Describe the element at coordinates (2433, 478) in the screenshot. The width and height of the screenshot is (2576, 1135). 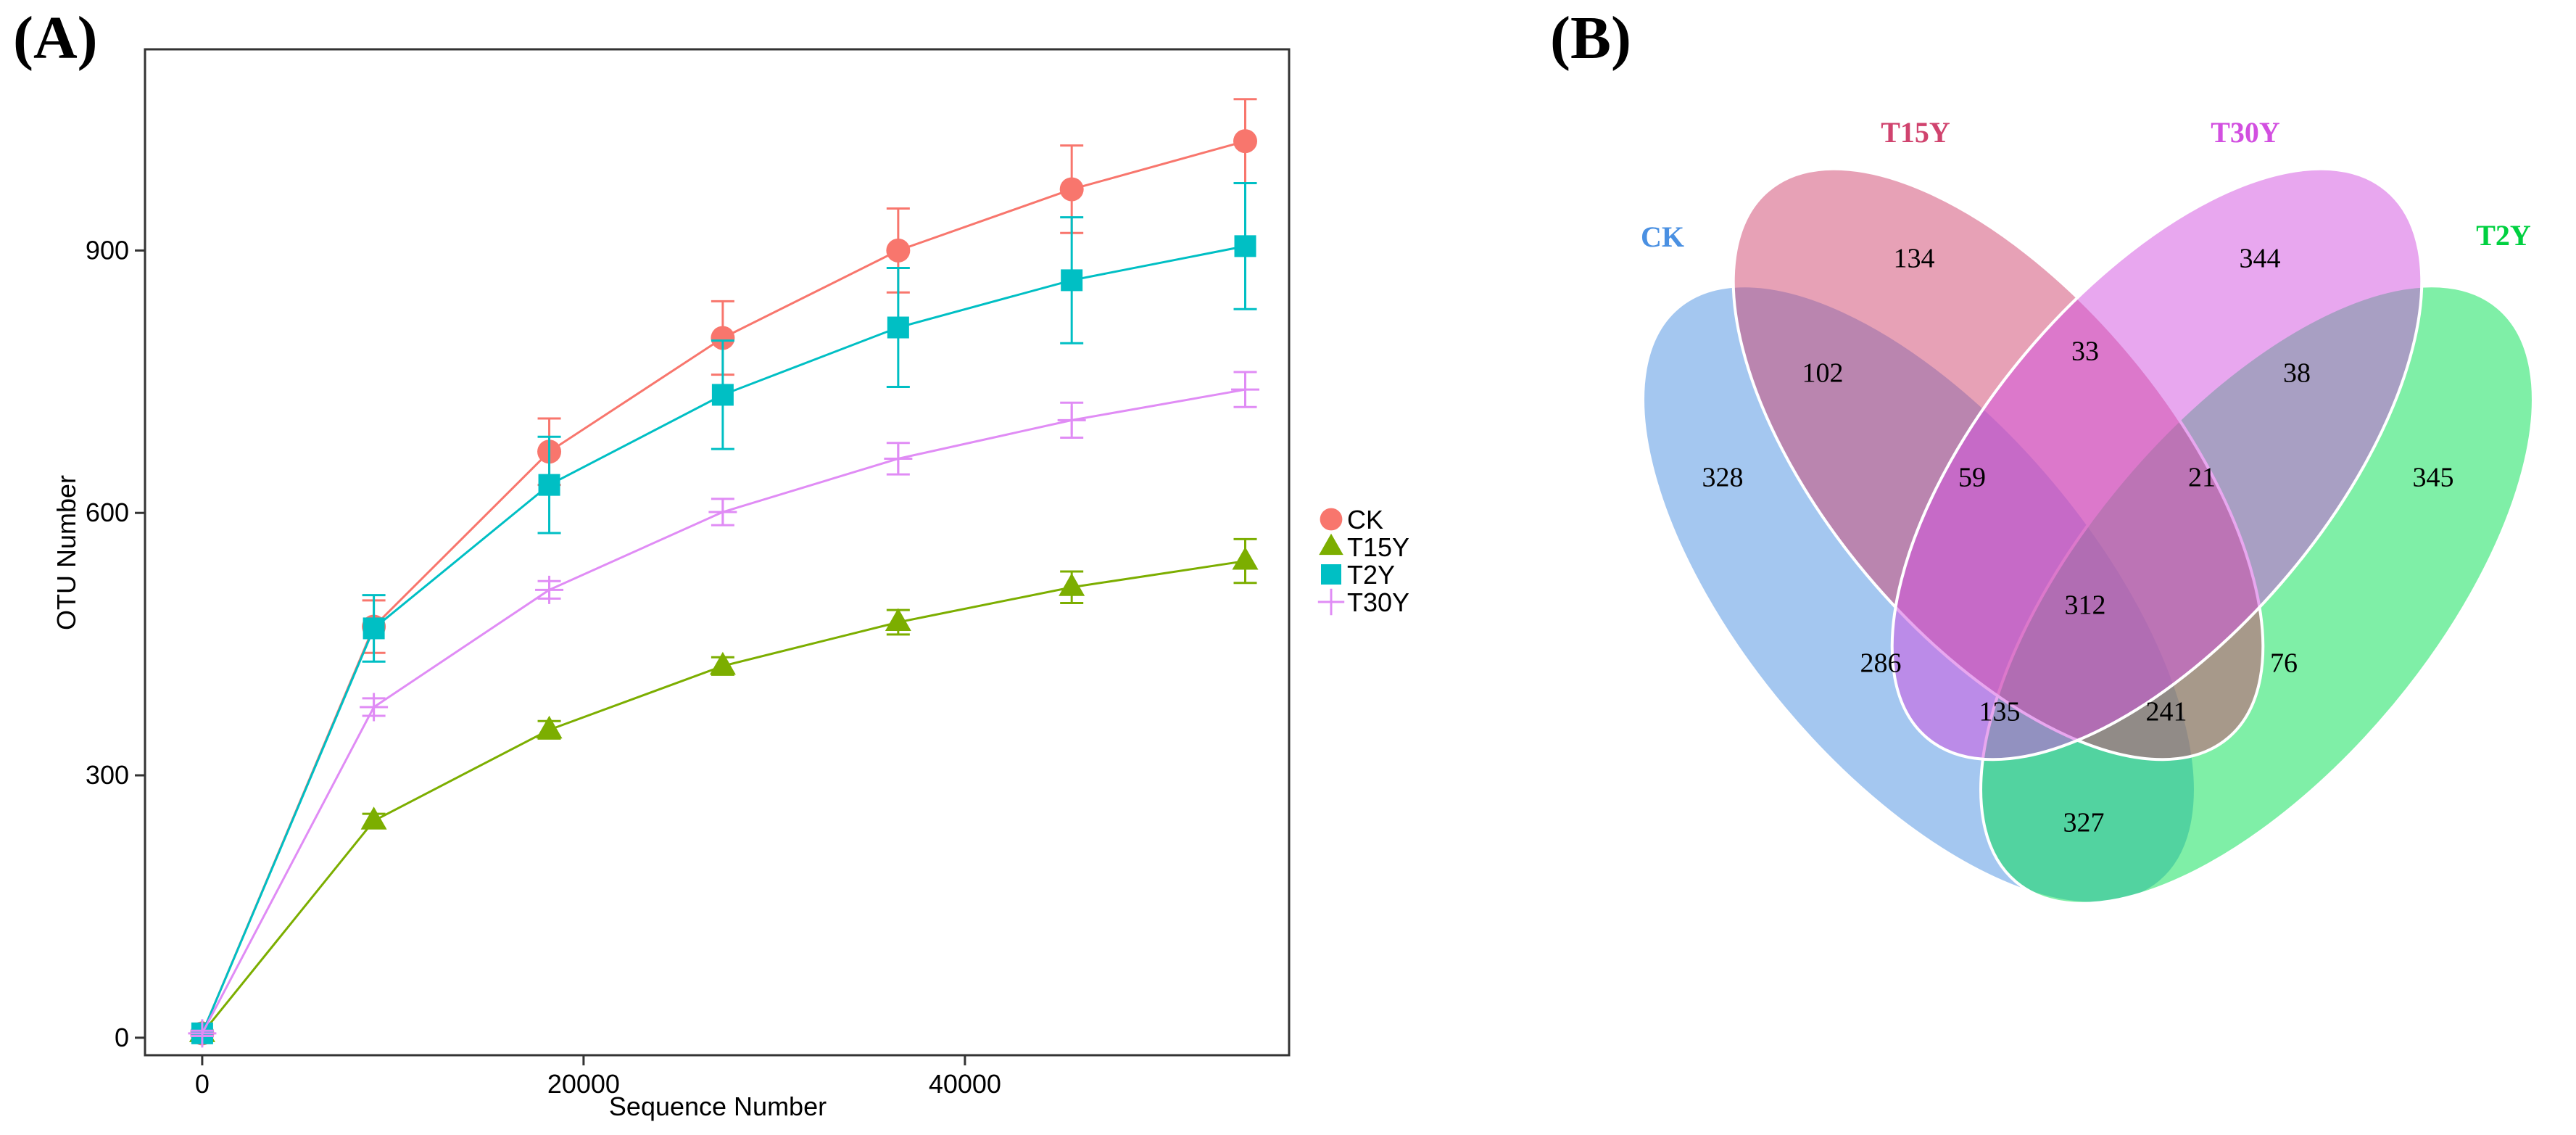
I see `venn-count-t2y-only: 345` at that location.